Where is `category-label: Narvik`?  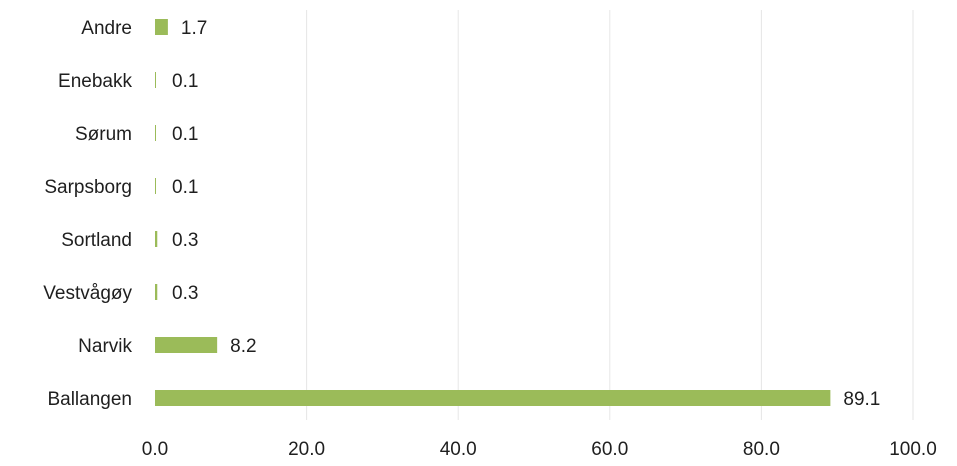 category-label: Narvik is located at coordinates (105, 346).